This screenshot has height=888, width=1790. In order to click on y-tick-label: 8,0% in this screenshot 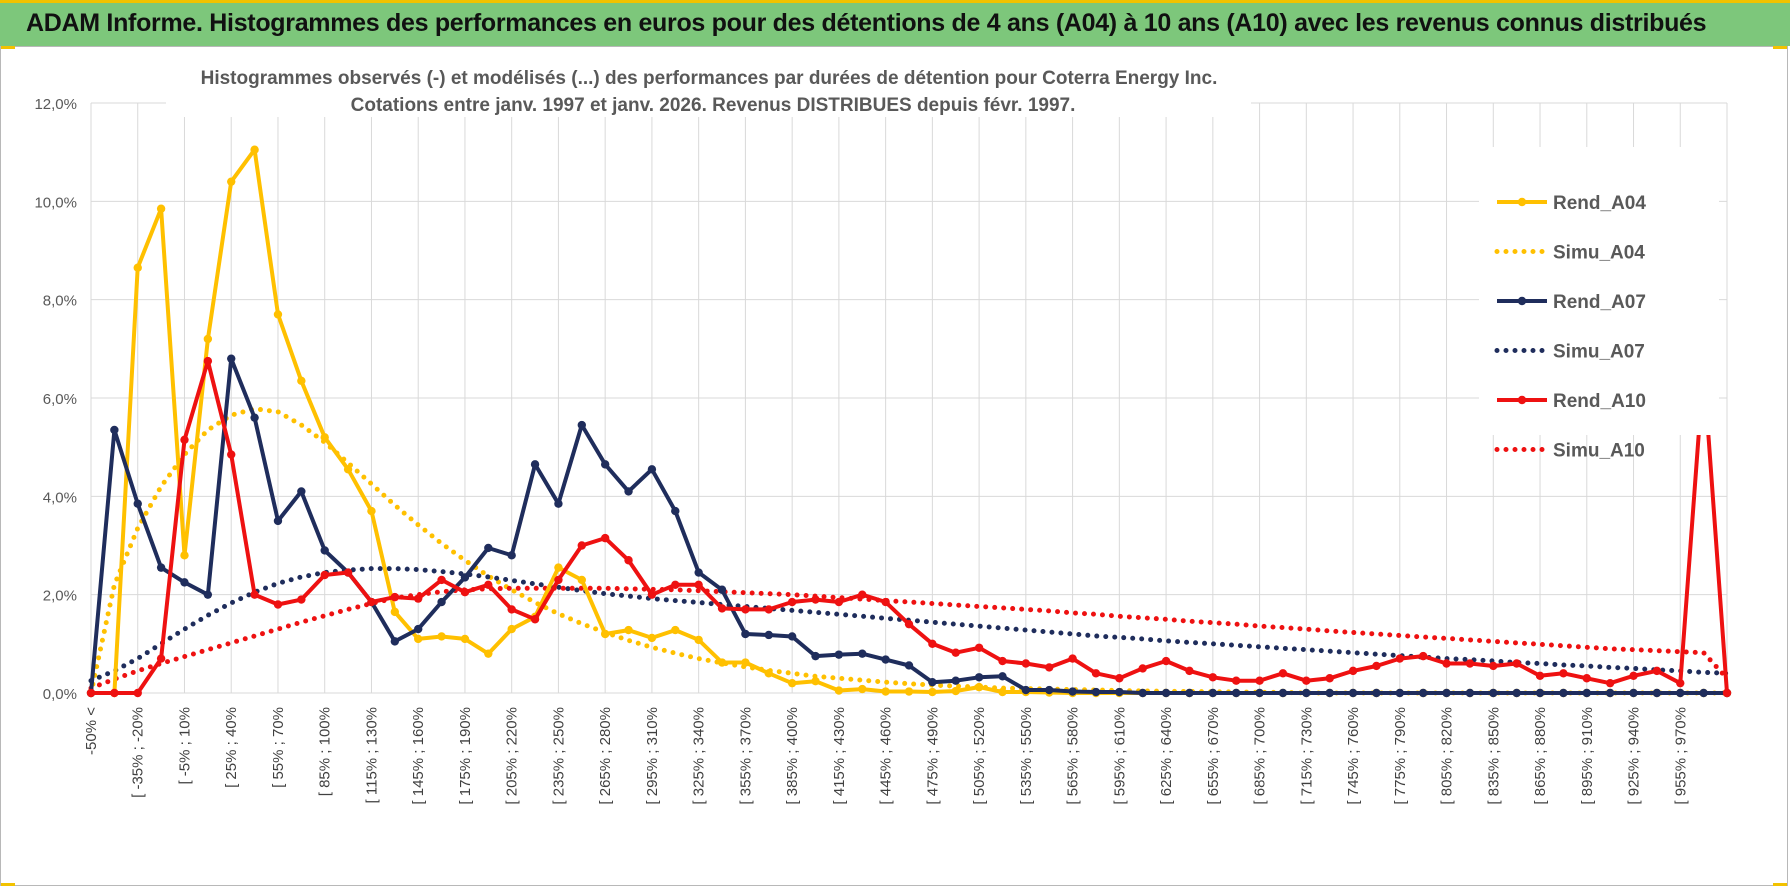, I will do `click(60, 301)`.